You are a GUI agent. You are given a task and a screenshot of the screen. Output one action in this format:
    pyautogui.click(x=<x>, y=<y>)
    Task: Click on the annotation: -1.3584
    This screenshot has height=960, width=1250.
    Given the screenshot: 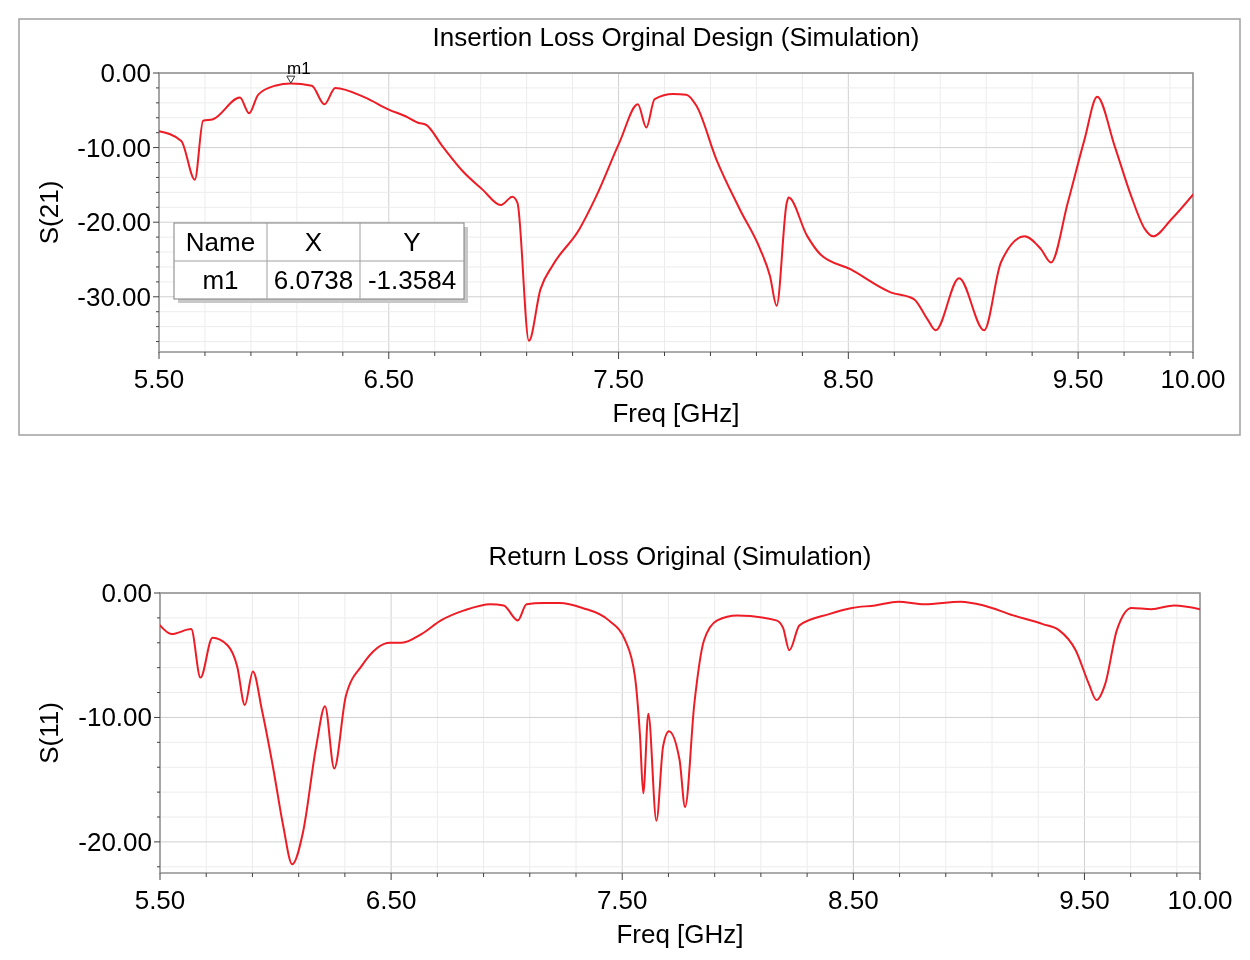 What is the action you would take?
    pyautogui.click(x=412, y=280)
    